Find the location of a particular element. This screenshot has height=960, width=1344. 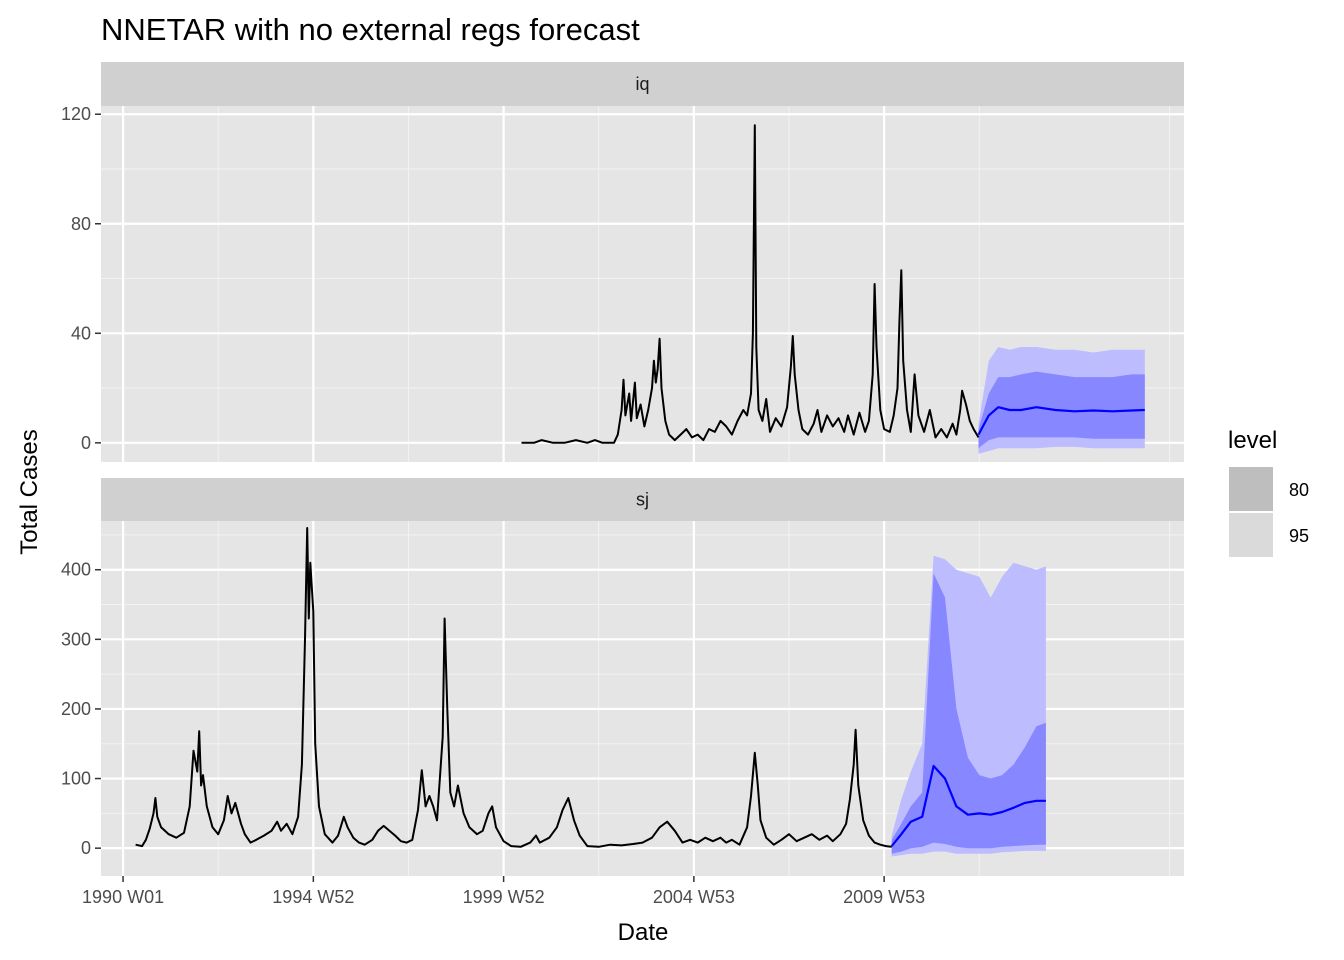

y-tick-label: 200 is located at coordinates (76, 709).